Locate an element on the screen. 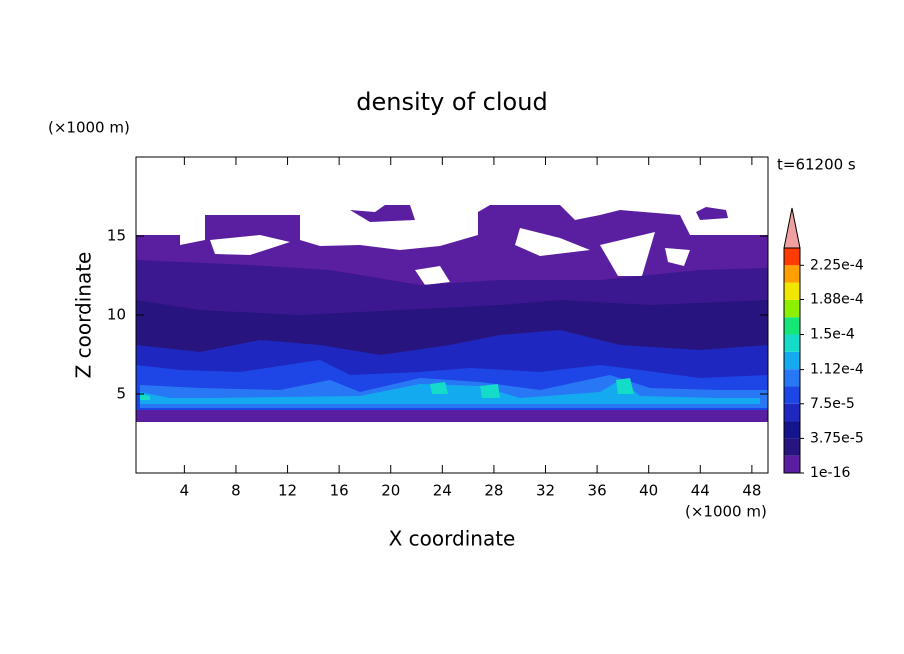  x-tick-label: 24 is located at coordinates (442, 491).